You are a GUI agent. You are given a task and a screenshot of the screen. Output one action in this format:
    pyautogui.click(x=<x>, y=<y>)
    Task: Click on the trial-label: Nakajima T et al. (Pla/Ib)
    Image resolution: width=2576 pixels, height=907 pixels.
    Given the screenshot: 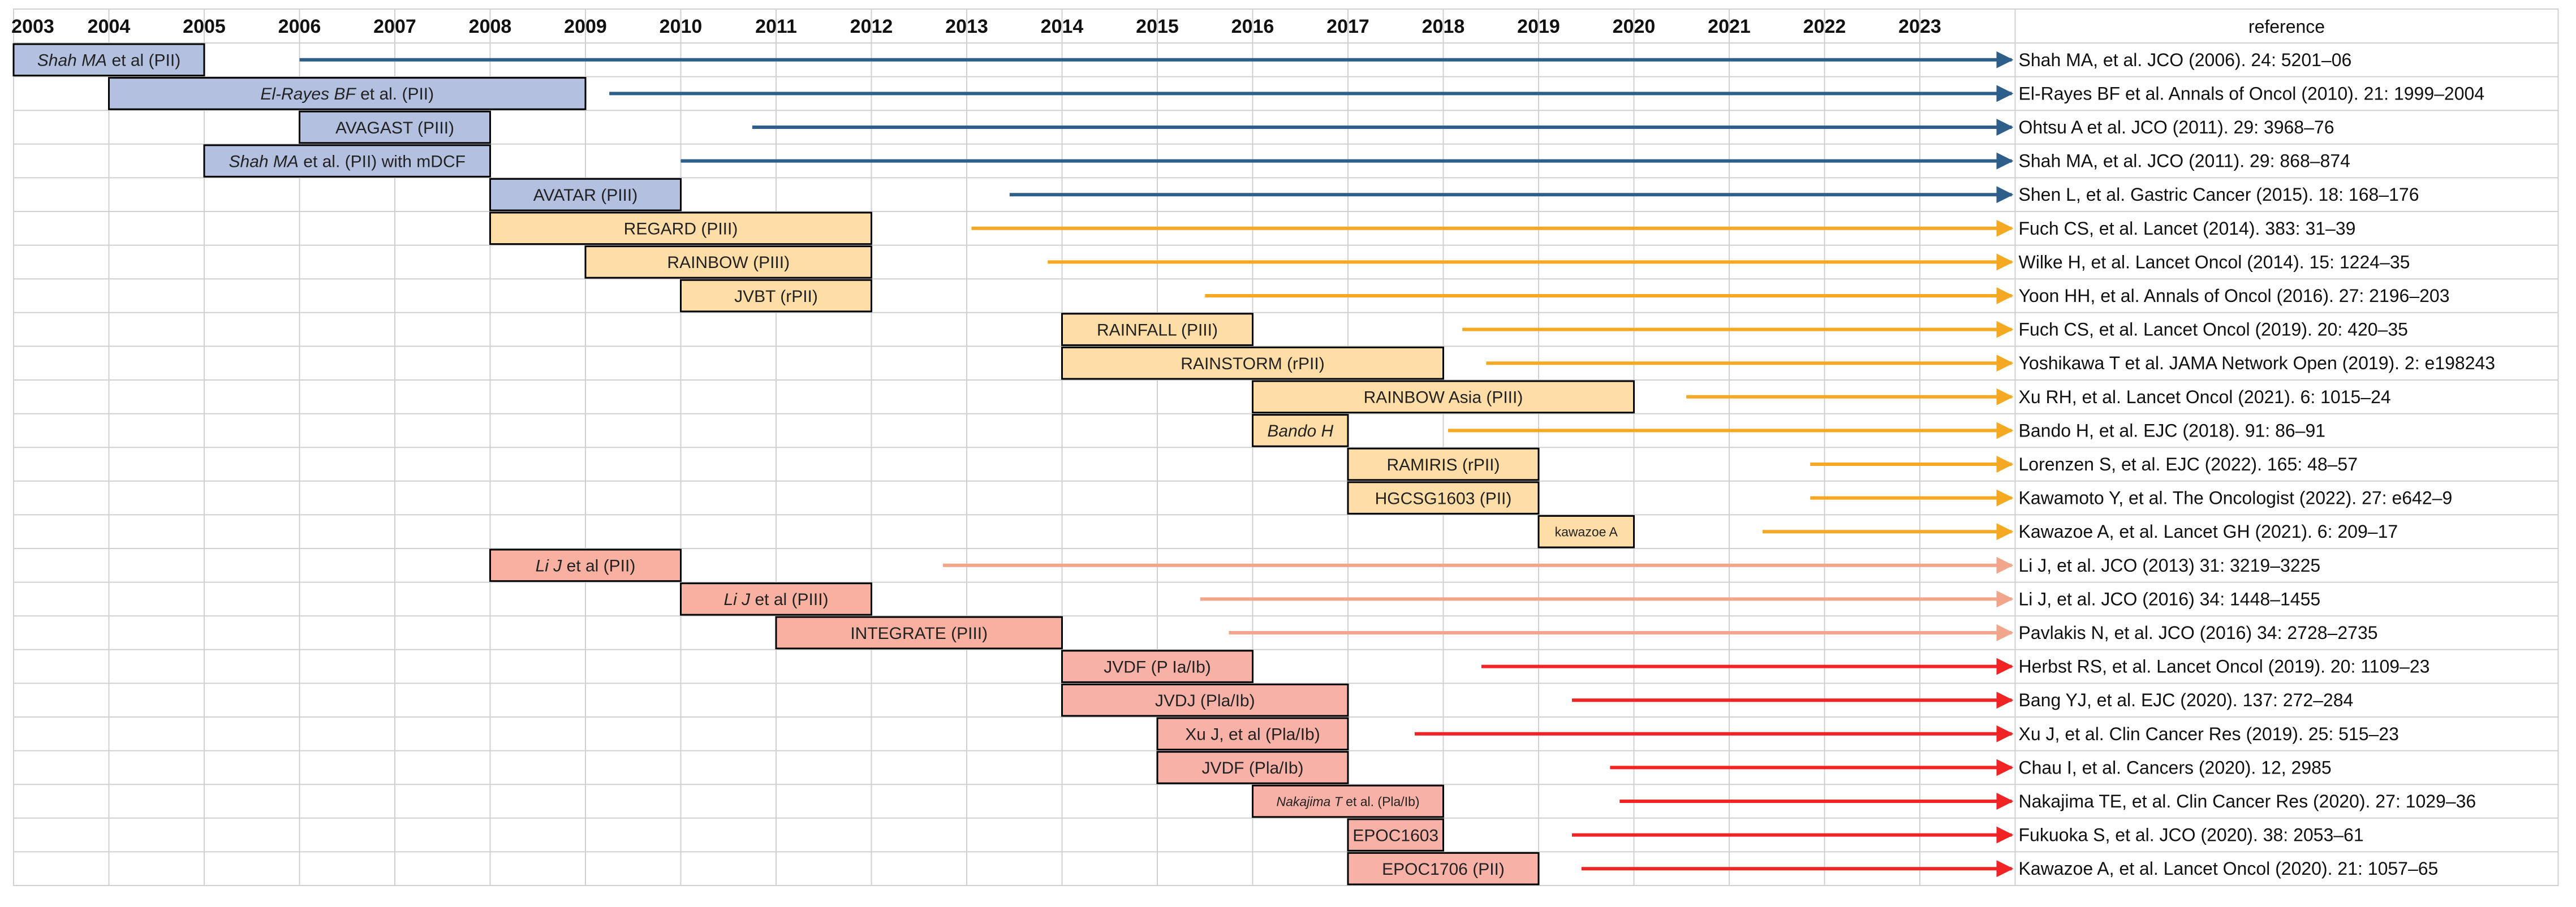 What is the action you would take?
    pyautogui.click(x=1347, y=801)
    